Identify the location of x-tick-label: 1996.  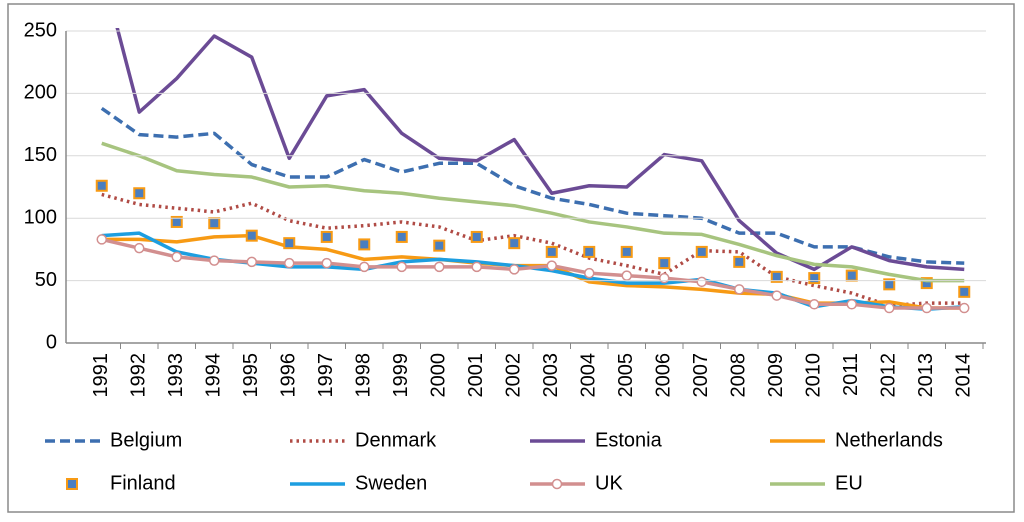
(289, 375).